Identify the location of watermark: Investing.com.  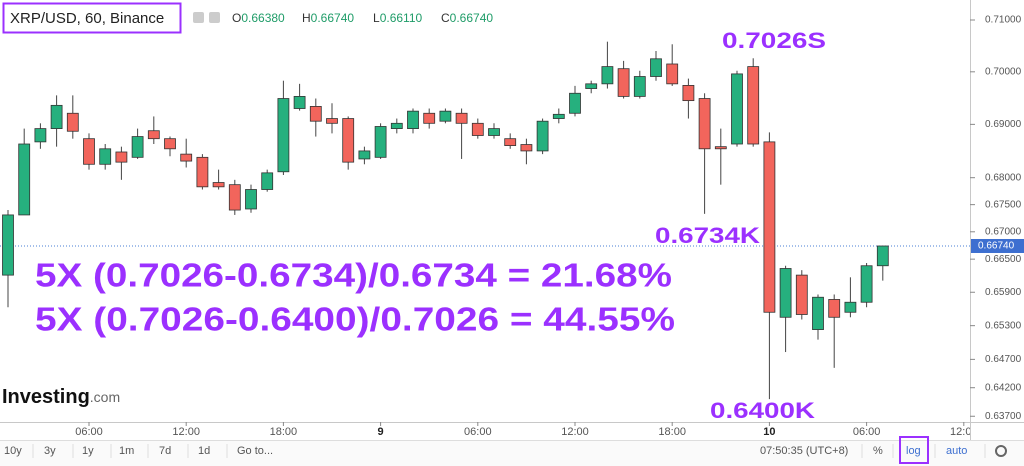
(61, 397).